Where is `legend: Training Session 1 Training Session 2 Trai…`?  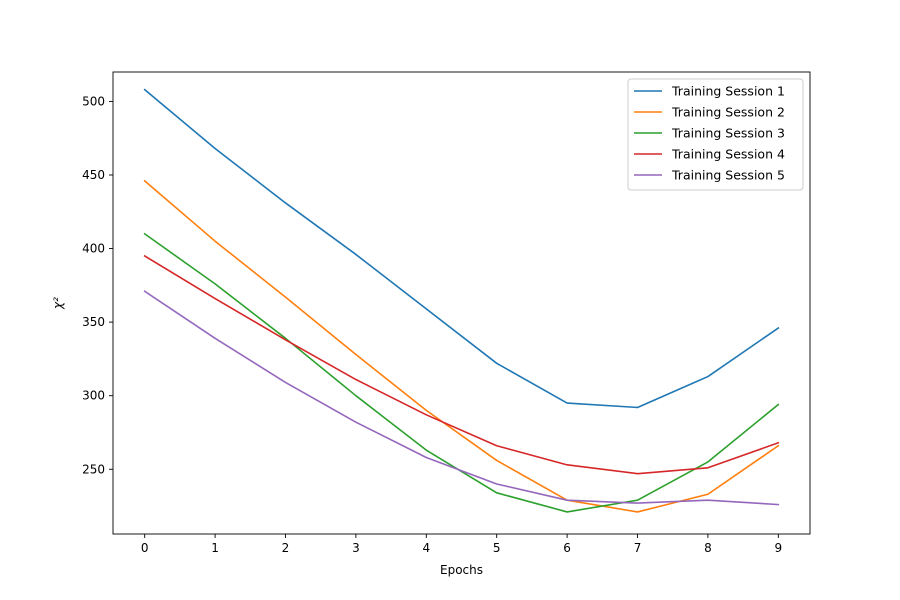
legend: Training Session 1 Training Session 2 Trai… is located at coordinates (715, 134).